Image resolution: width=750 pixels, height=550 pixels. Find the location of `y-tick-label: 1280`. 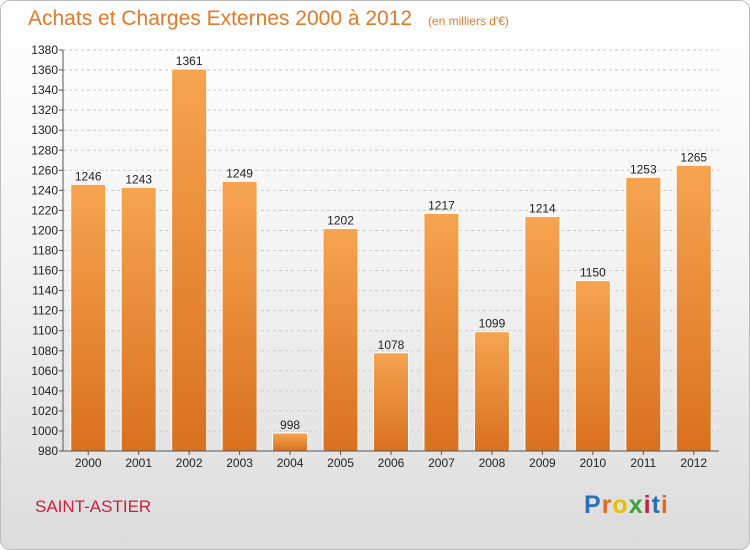

y-tick-label: 1280 is located at coordinates (44, 150).